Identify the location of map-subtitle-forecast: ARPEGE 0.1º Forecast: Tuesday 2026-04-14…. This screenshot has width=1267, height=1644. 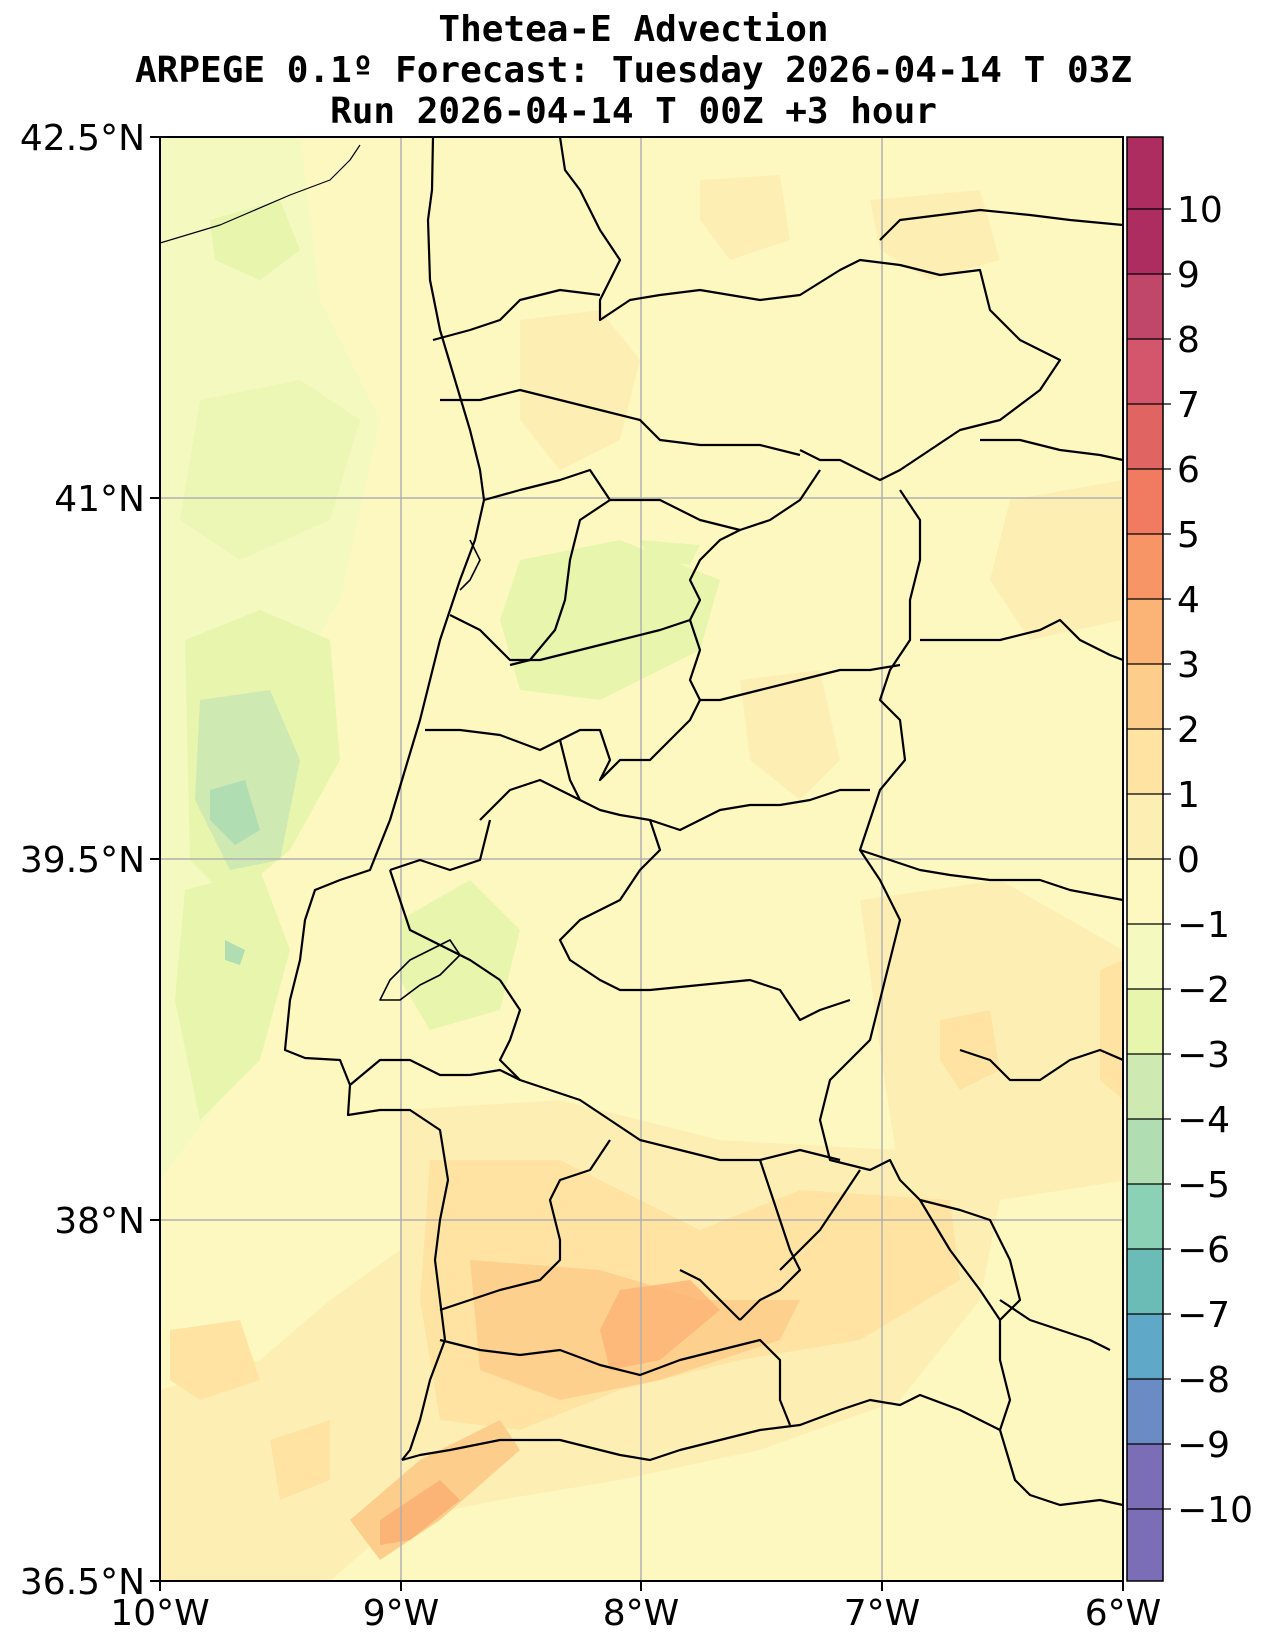
(633, 70).